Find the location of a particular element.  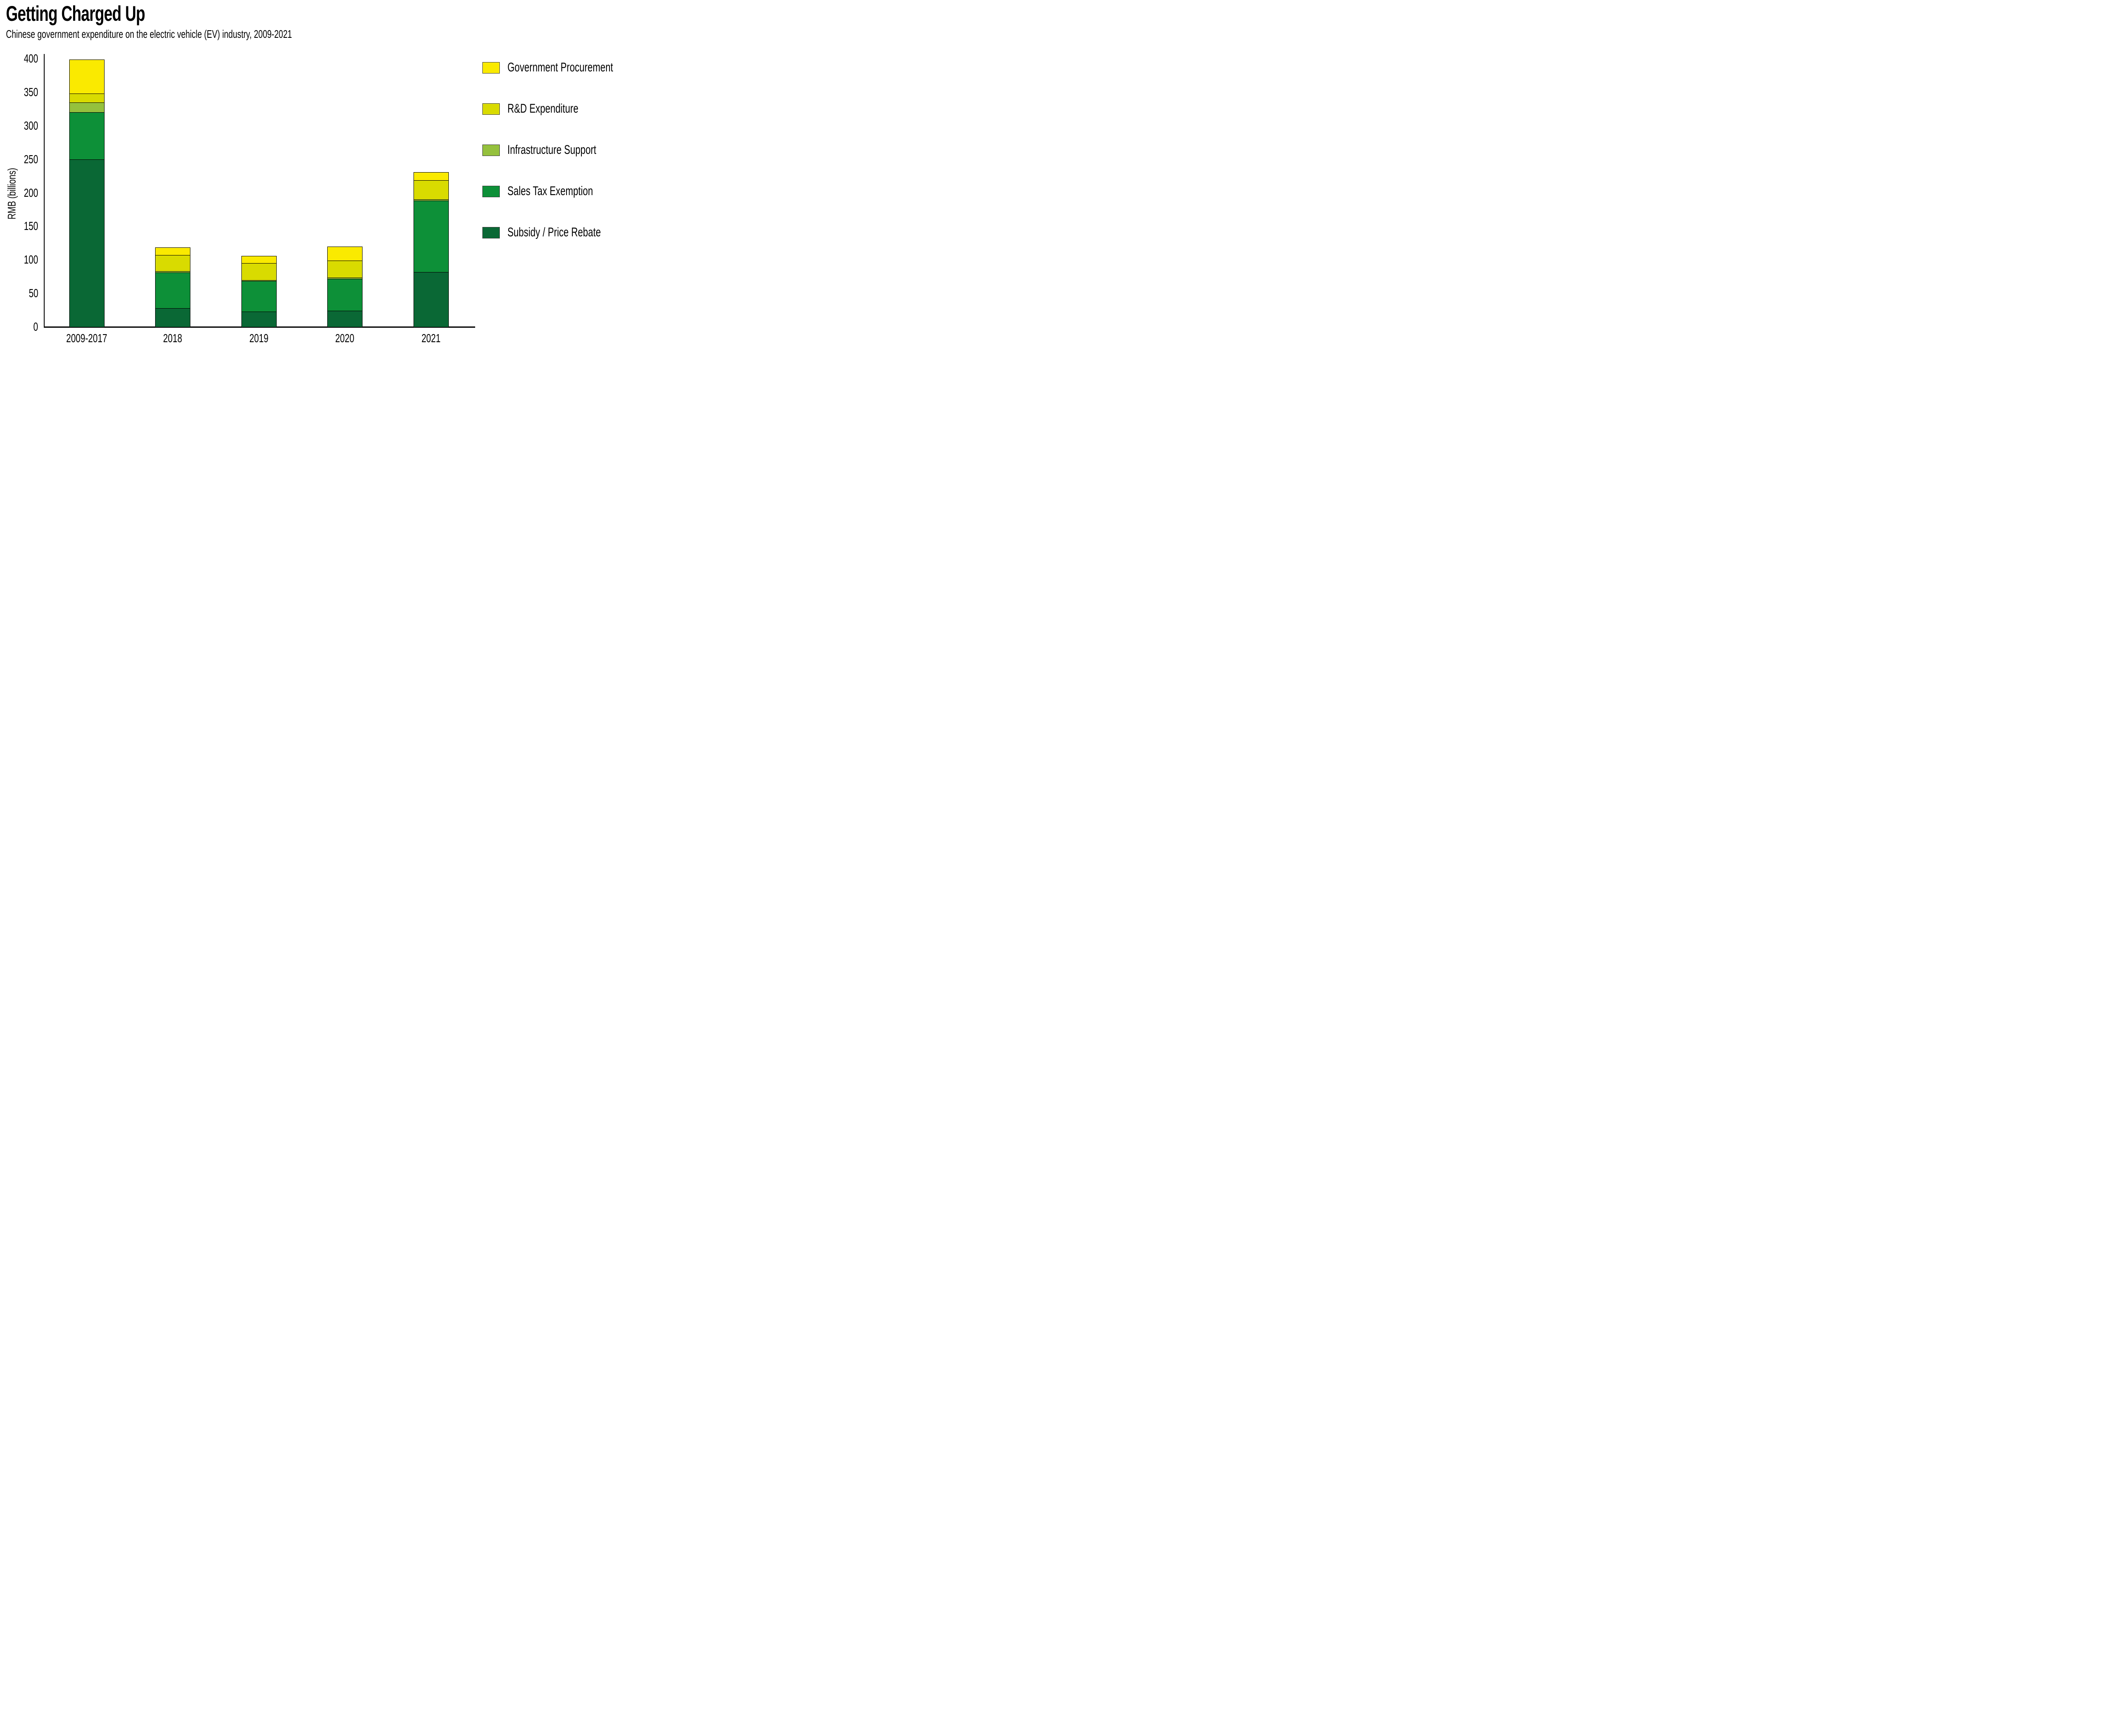

y-tick-text: 0 is located at coordinates (35, 327).